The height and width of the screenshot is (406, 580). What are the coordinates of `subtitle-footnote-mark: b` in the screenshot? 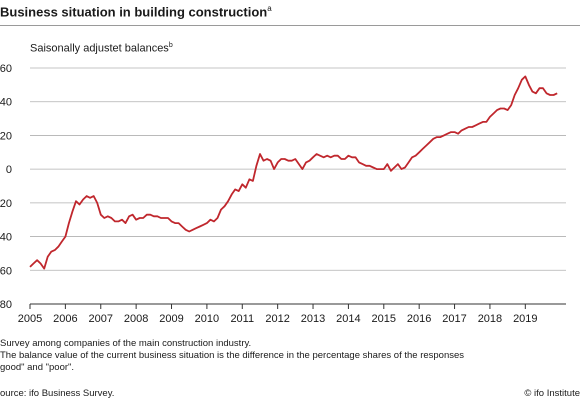 It's located at (170, 45).